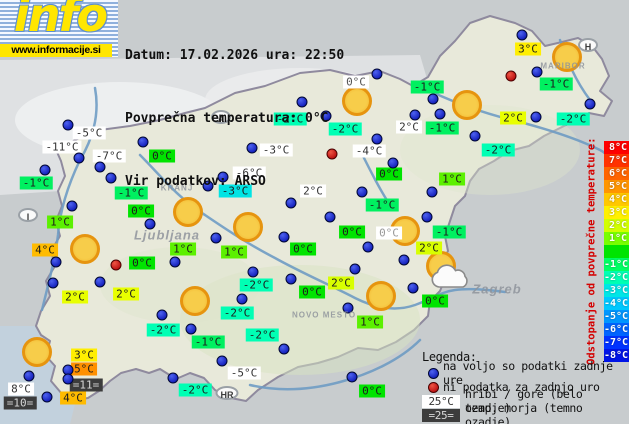 Image resolution: width=629 pixels, height=424 pixels. Describe the element at coordinates (616, 290) in the screenshot. I see `scale-band: -3°C` at that location.